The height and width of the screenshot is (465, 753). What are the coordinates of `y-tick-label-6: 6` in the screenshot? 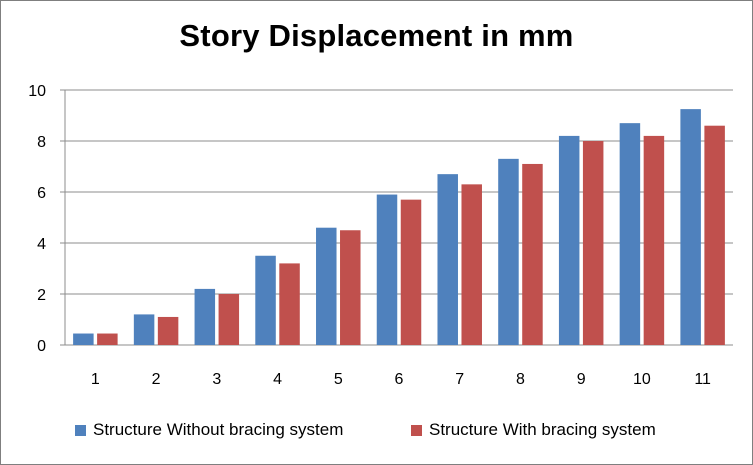 It's located at (41, 193).